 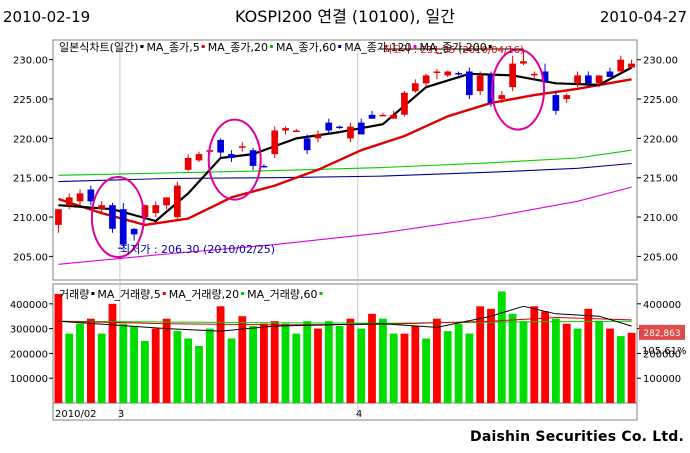 What do you see at coordinates (172, 47) in the screenshot?
I see `price-legend-item: MA_종가,5` at bounding box center [172, 47].